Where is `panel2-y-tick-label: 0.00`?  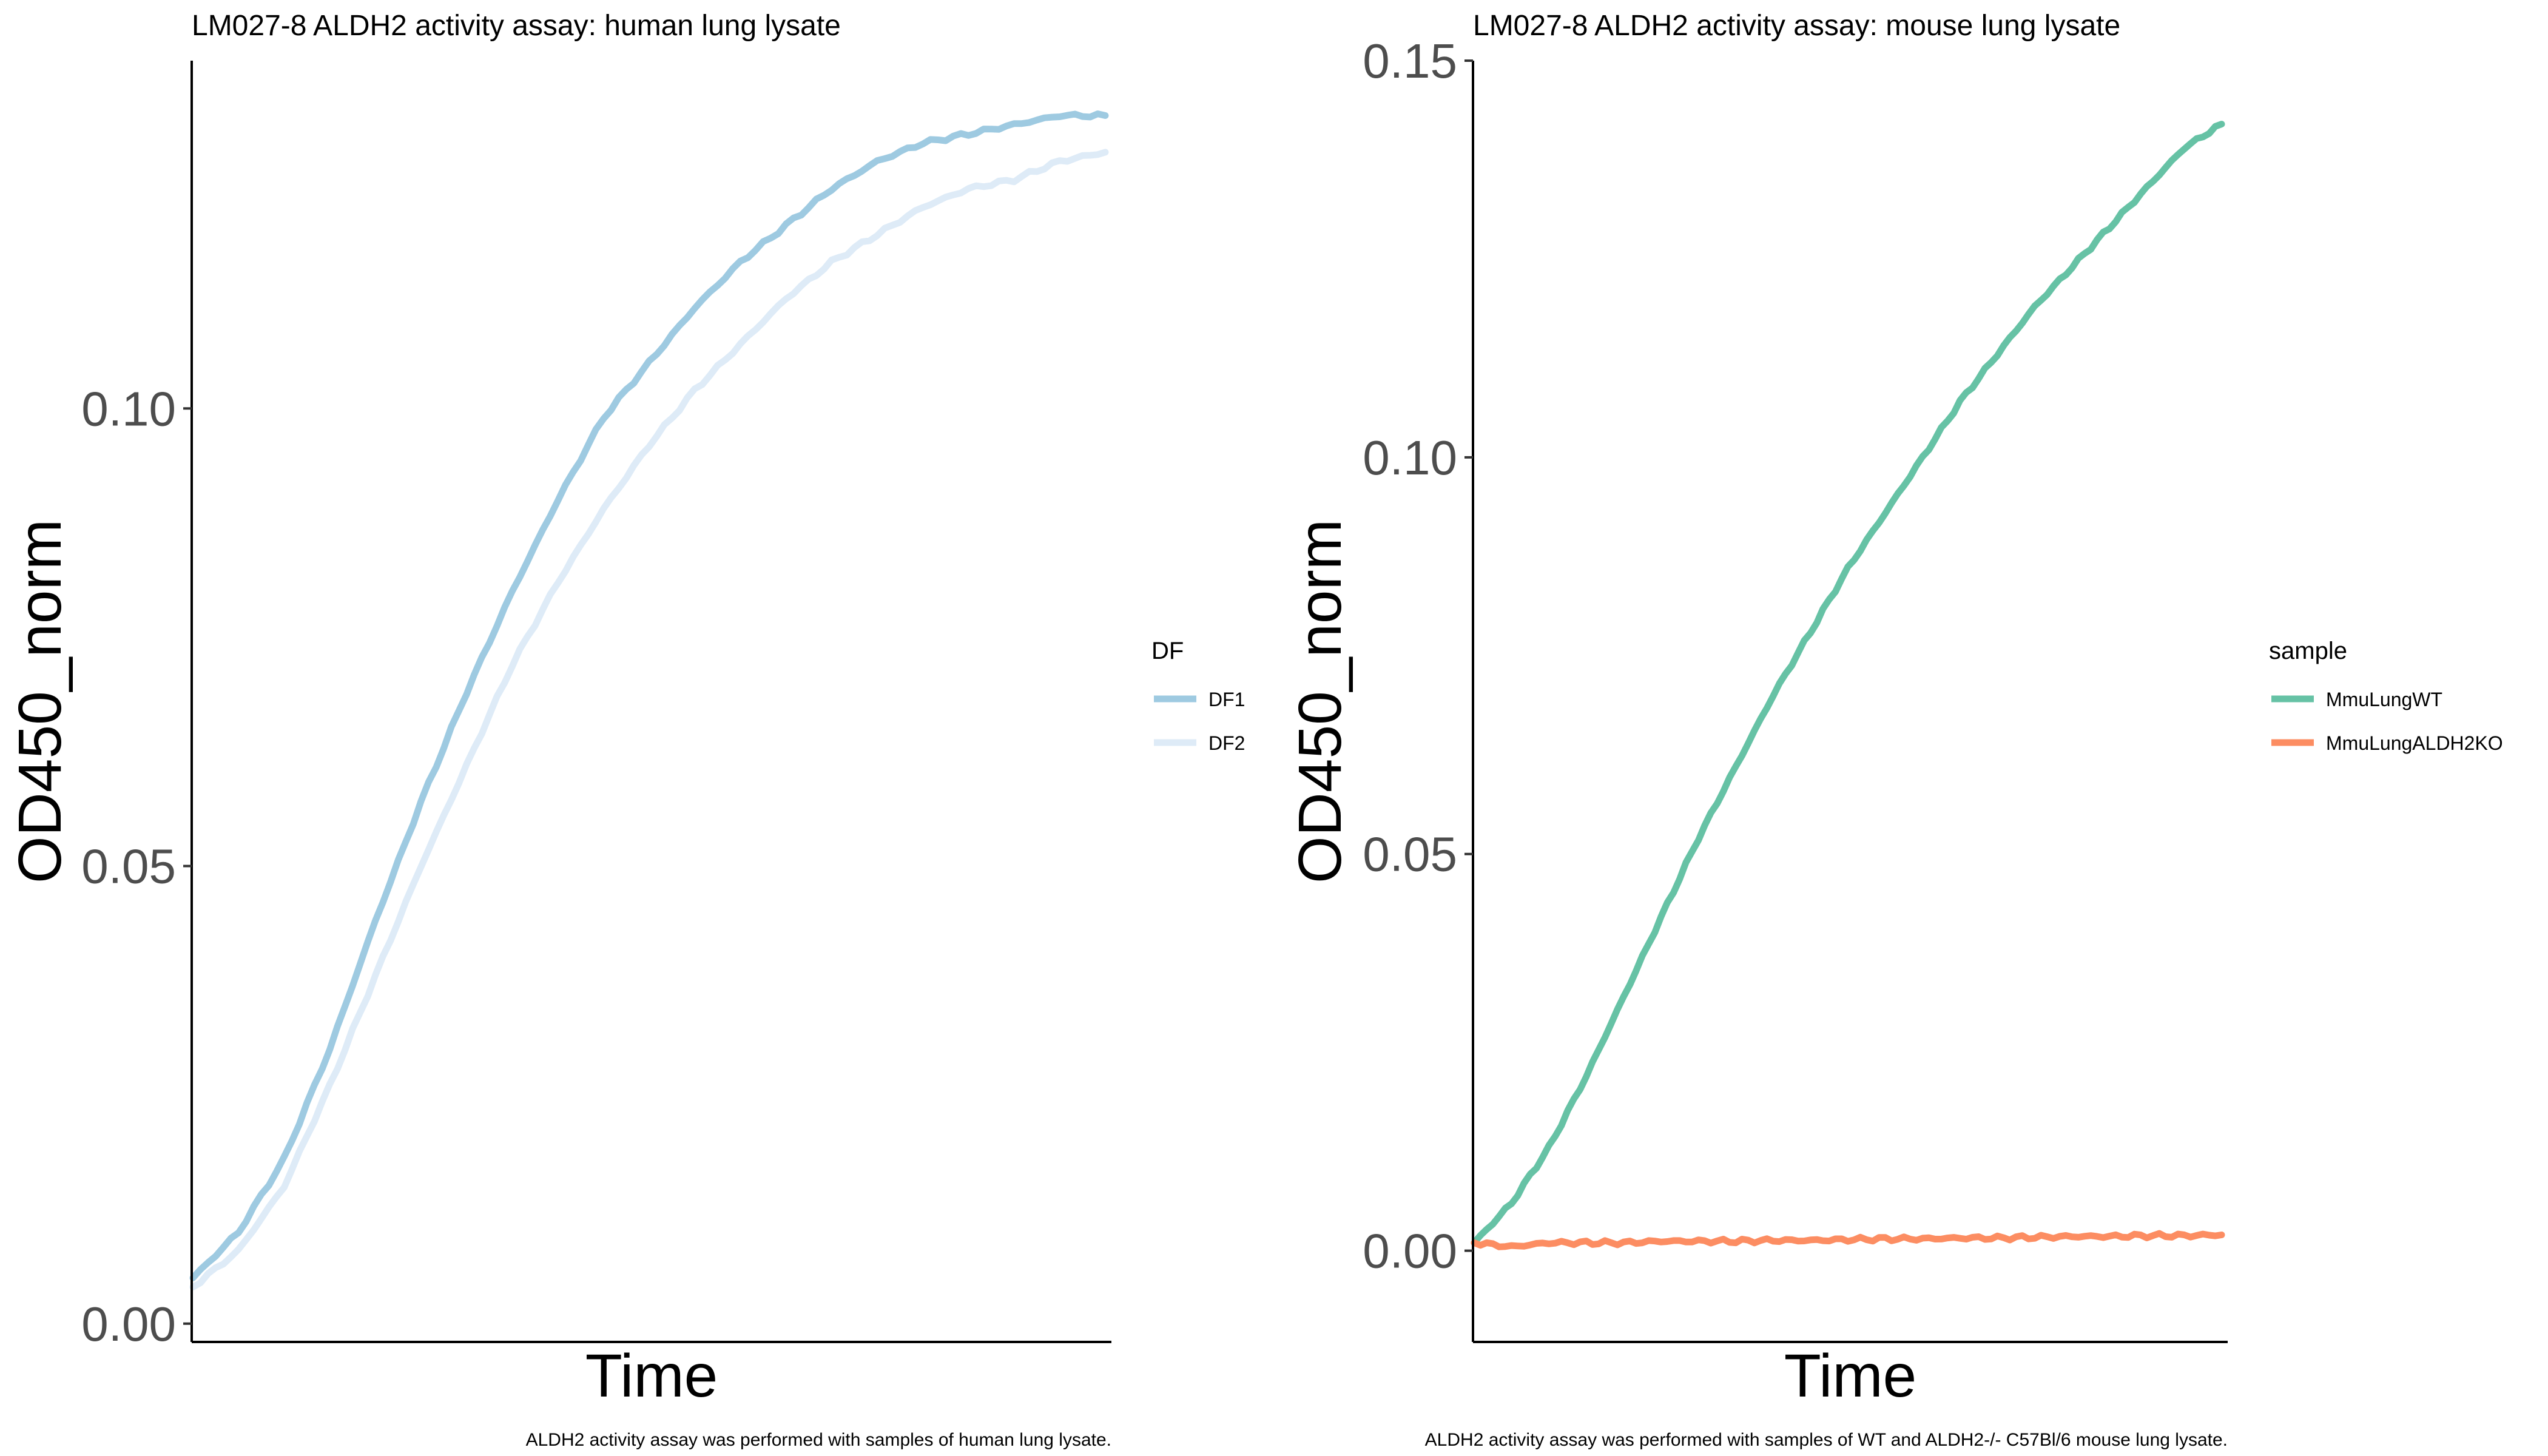 panel2-y-tick-label: 0.00 is located at coordinates (1410, 1251).